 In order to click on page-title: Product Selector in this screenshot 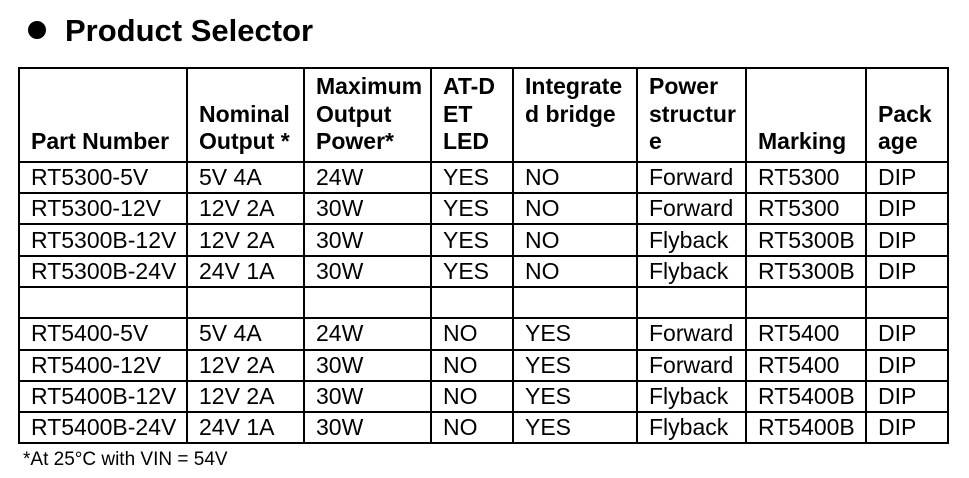, I will do `click(189, 30)`.